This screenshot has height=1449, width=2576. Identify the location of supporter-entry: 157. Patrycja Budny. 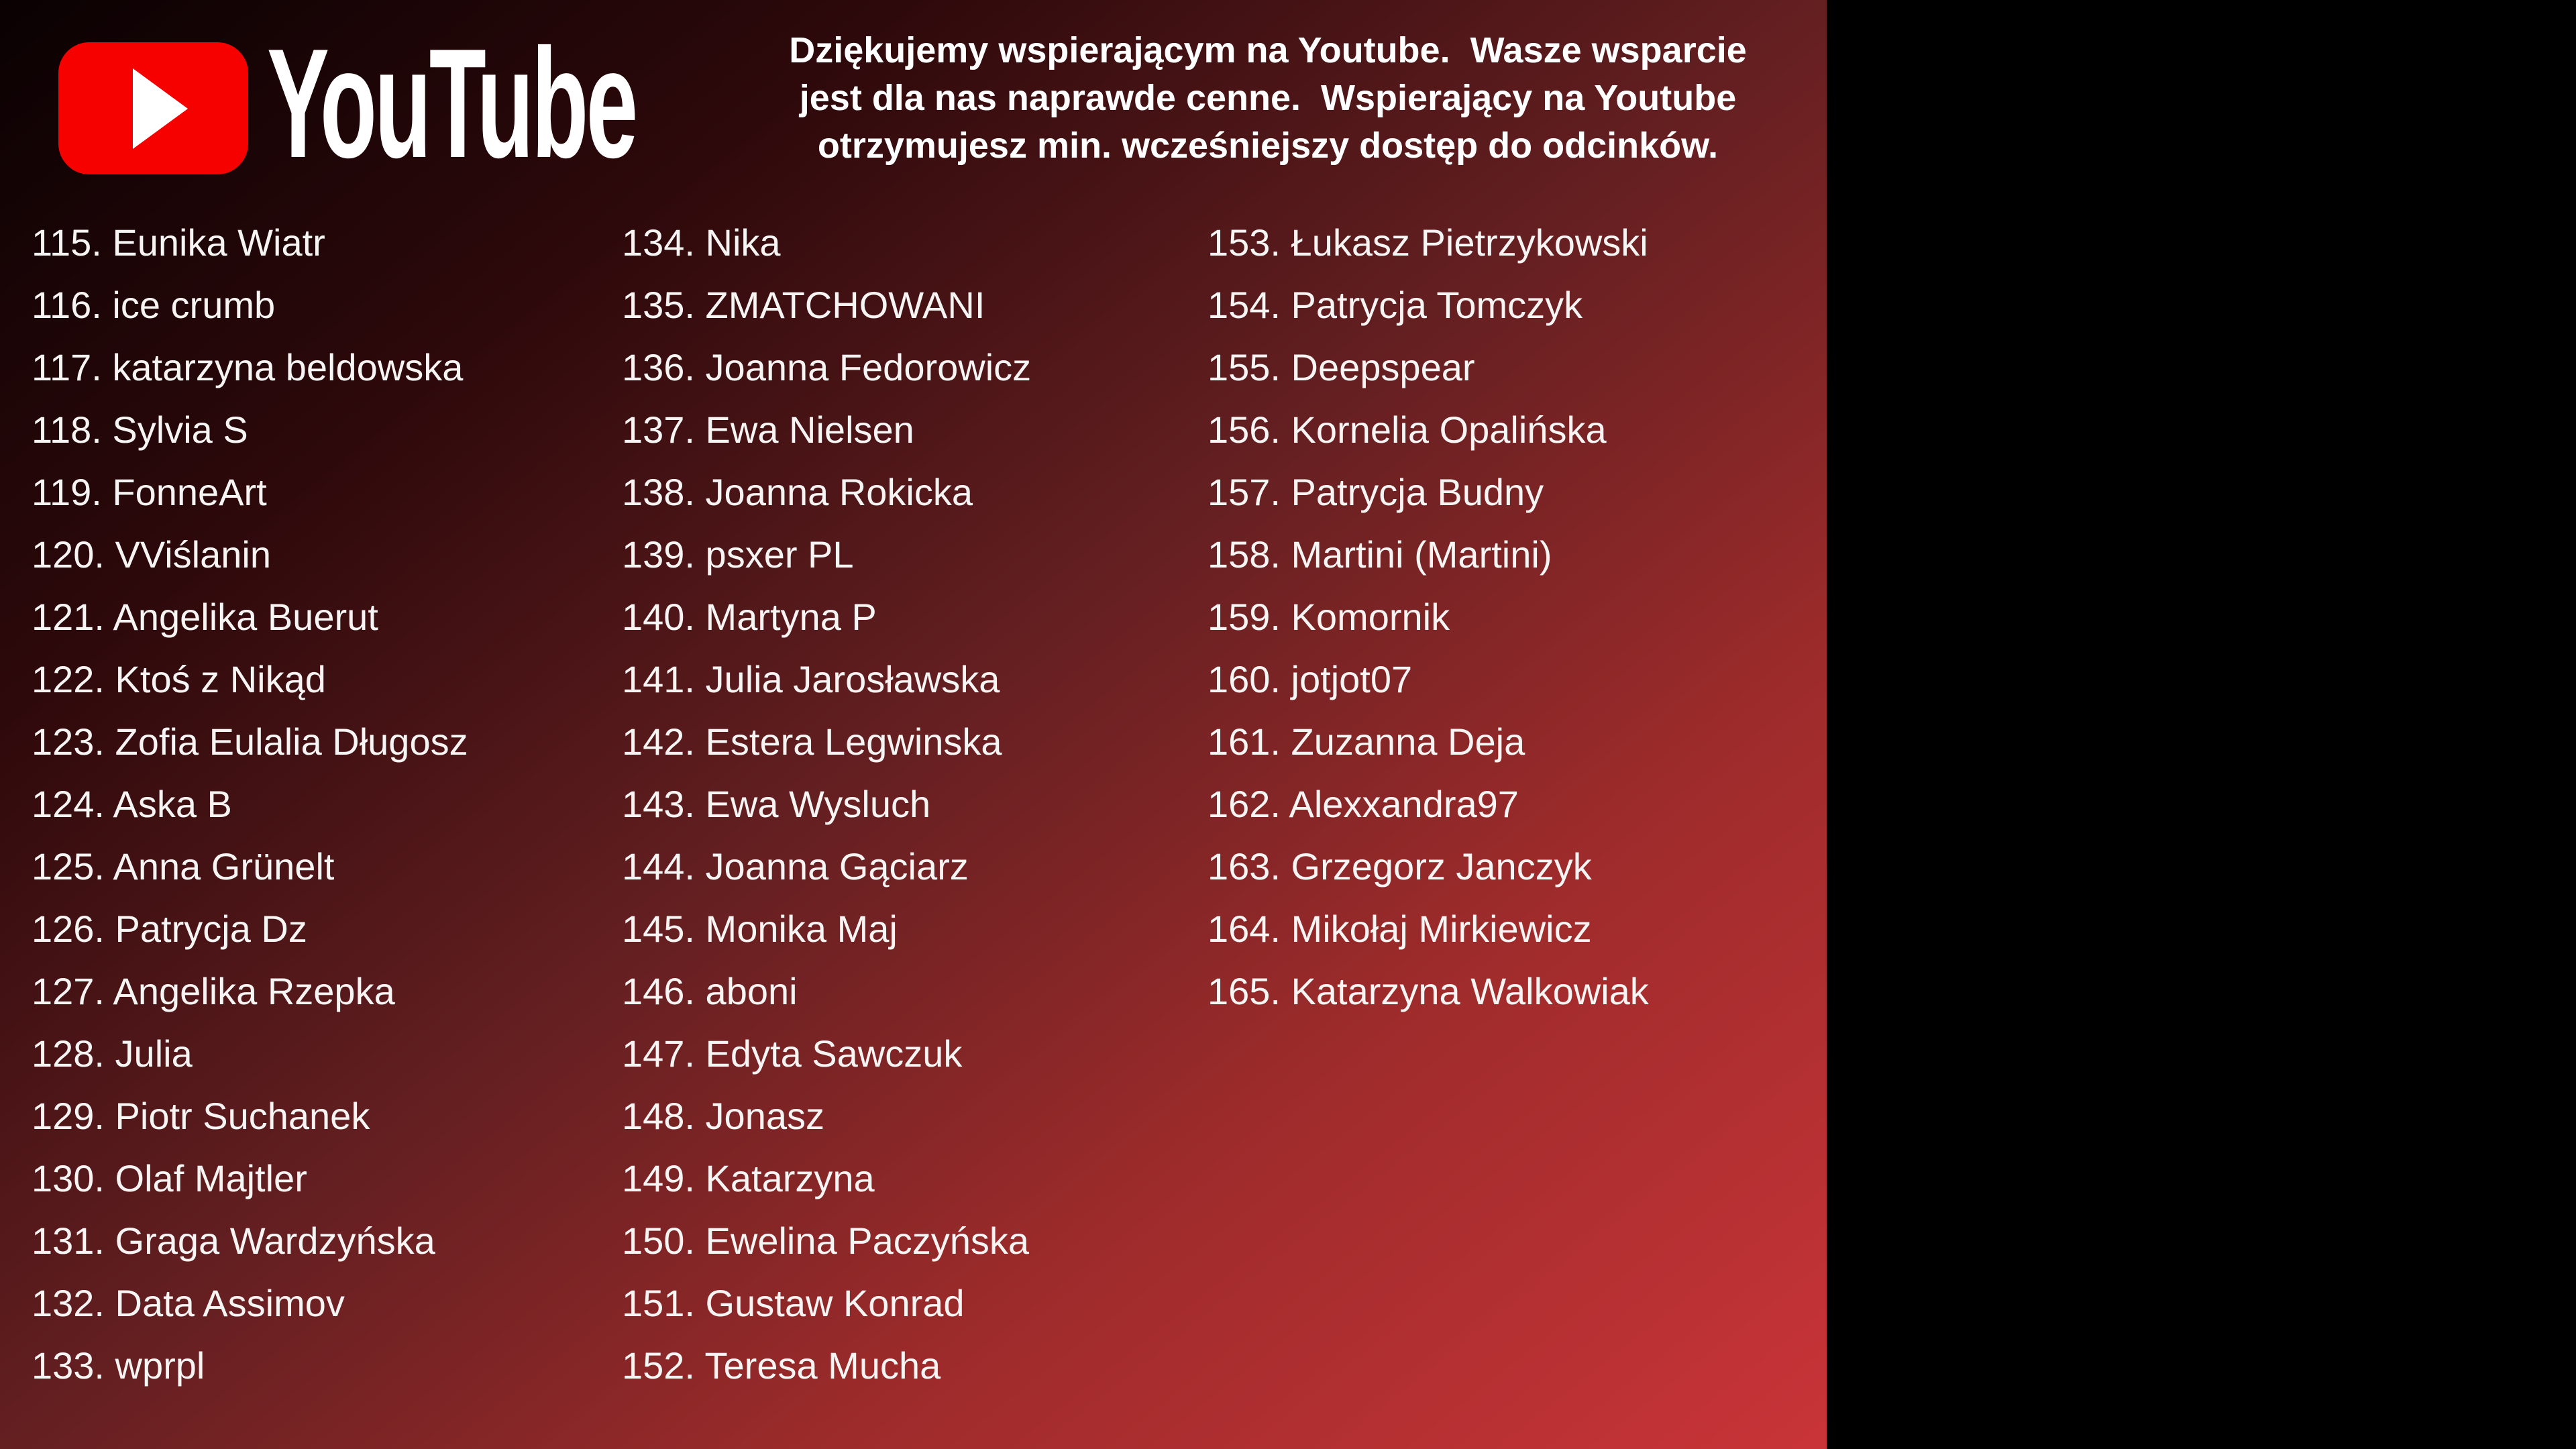
(1376, 492).